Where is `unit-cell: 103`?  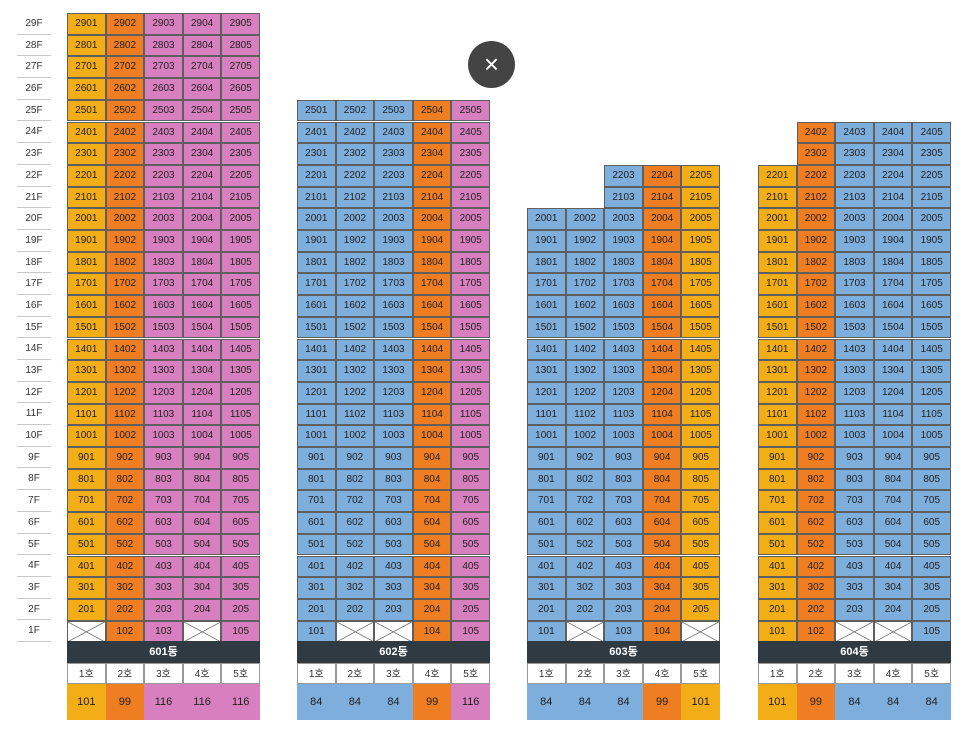 unit-cell: 103 is located at coordinates (623, 631).